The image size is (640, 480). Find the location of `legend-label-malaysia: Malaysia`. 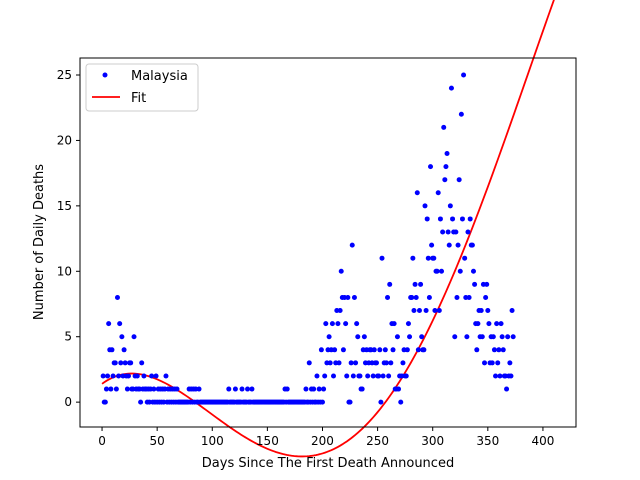

legend-label-malaysia: Malaysia is located at coordinates (159, 76).